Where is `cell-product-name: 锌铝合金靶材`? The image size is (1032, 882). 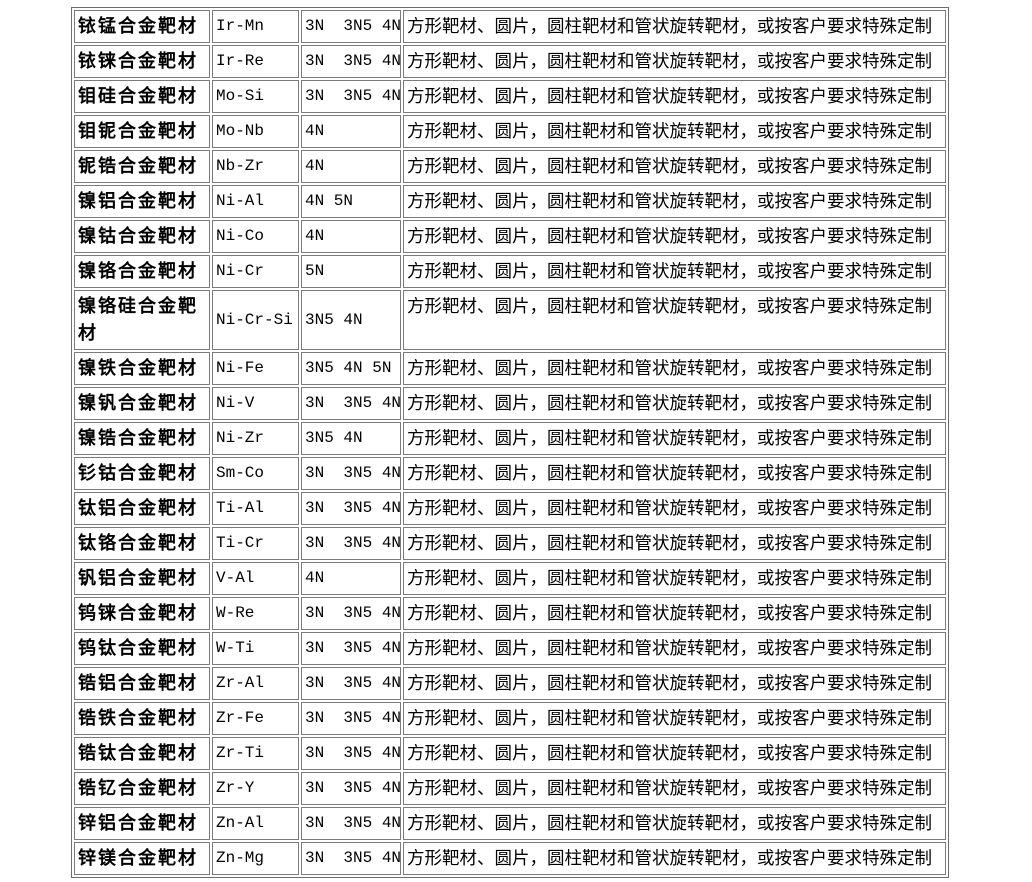
cell-product-name: 锌铝合金靶材 is located at coordinates (142, 823).